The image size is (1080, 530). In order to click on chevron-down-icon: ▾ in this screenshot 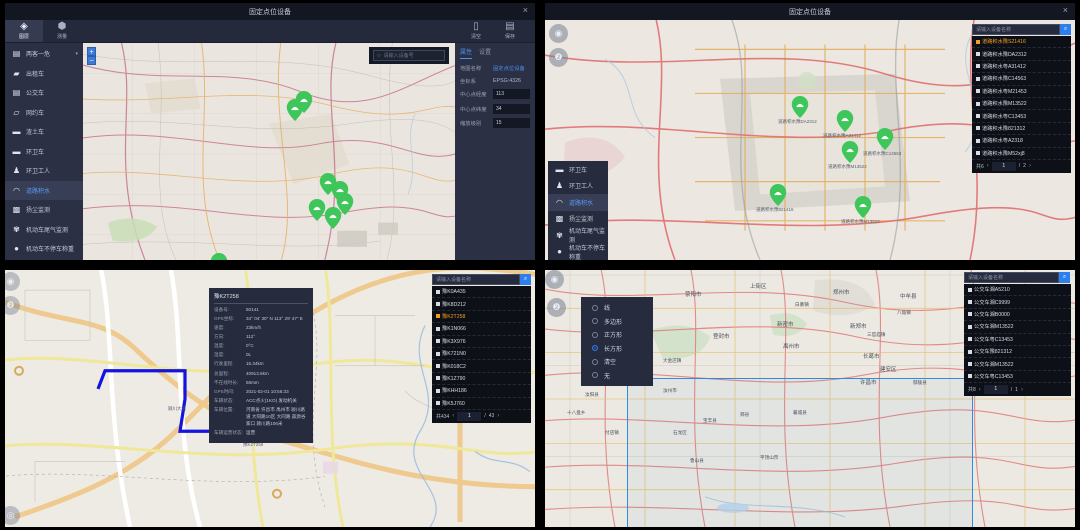, I will do `click(76, 53)`.